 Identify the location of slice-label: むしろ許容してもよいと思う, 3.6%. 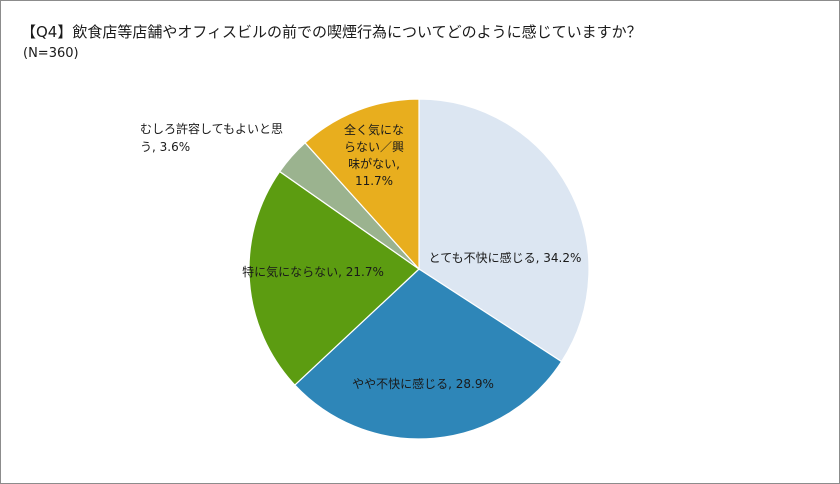
(211, 137).